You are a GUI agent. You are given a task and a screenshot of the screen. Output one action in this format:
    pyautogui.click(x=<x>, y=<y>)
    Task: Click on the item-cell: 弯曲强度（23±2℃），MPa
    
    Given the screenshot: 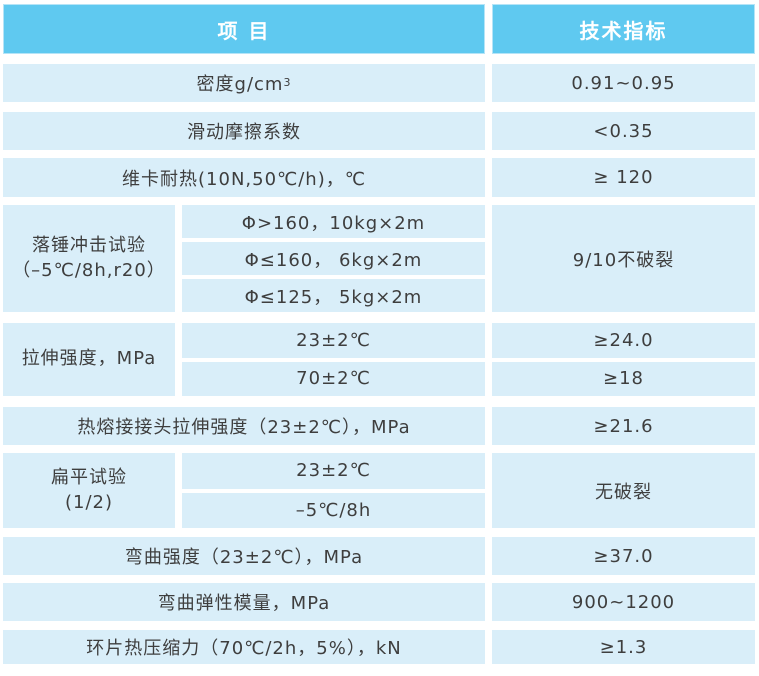 What is the action you would take?
    pyautogui.click(x=244, y=556)
    